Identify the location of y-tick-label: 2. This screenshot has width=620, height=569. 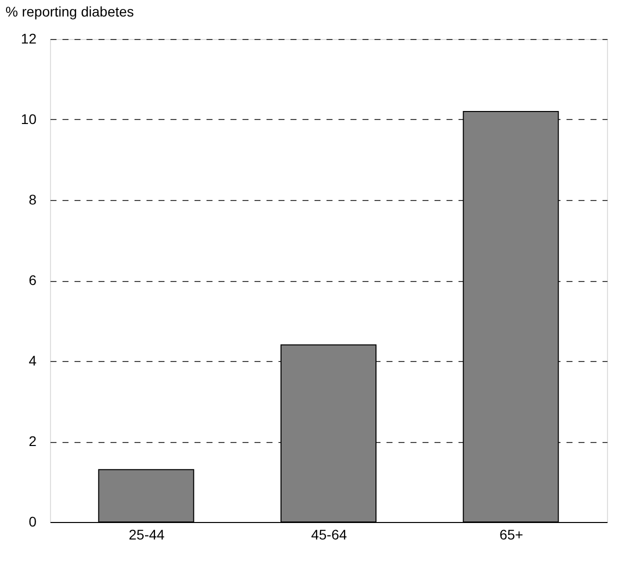
(32, 441).